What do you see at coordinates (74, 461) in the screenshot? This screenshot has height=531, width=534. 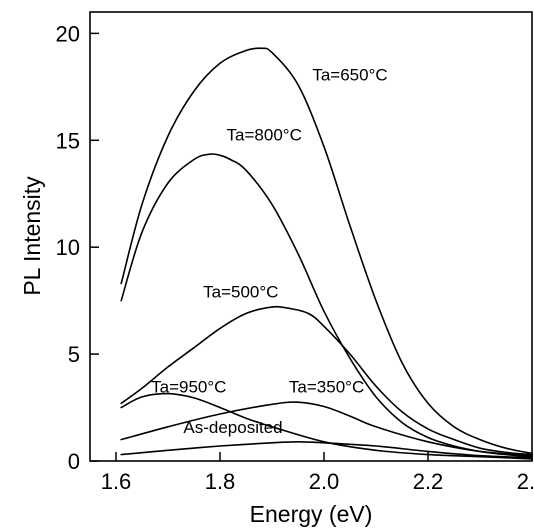 I see `y-tick-label: 0` at bounding box center [74, 461].